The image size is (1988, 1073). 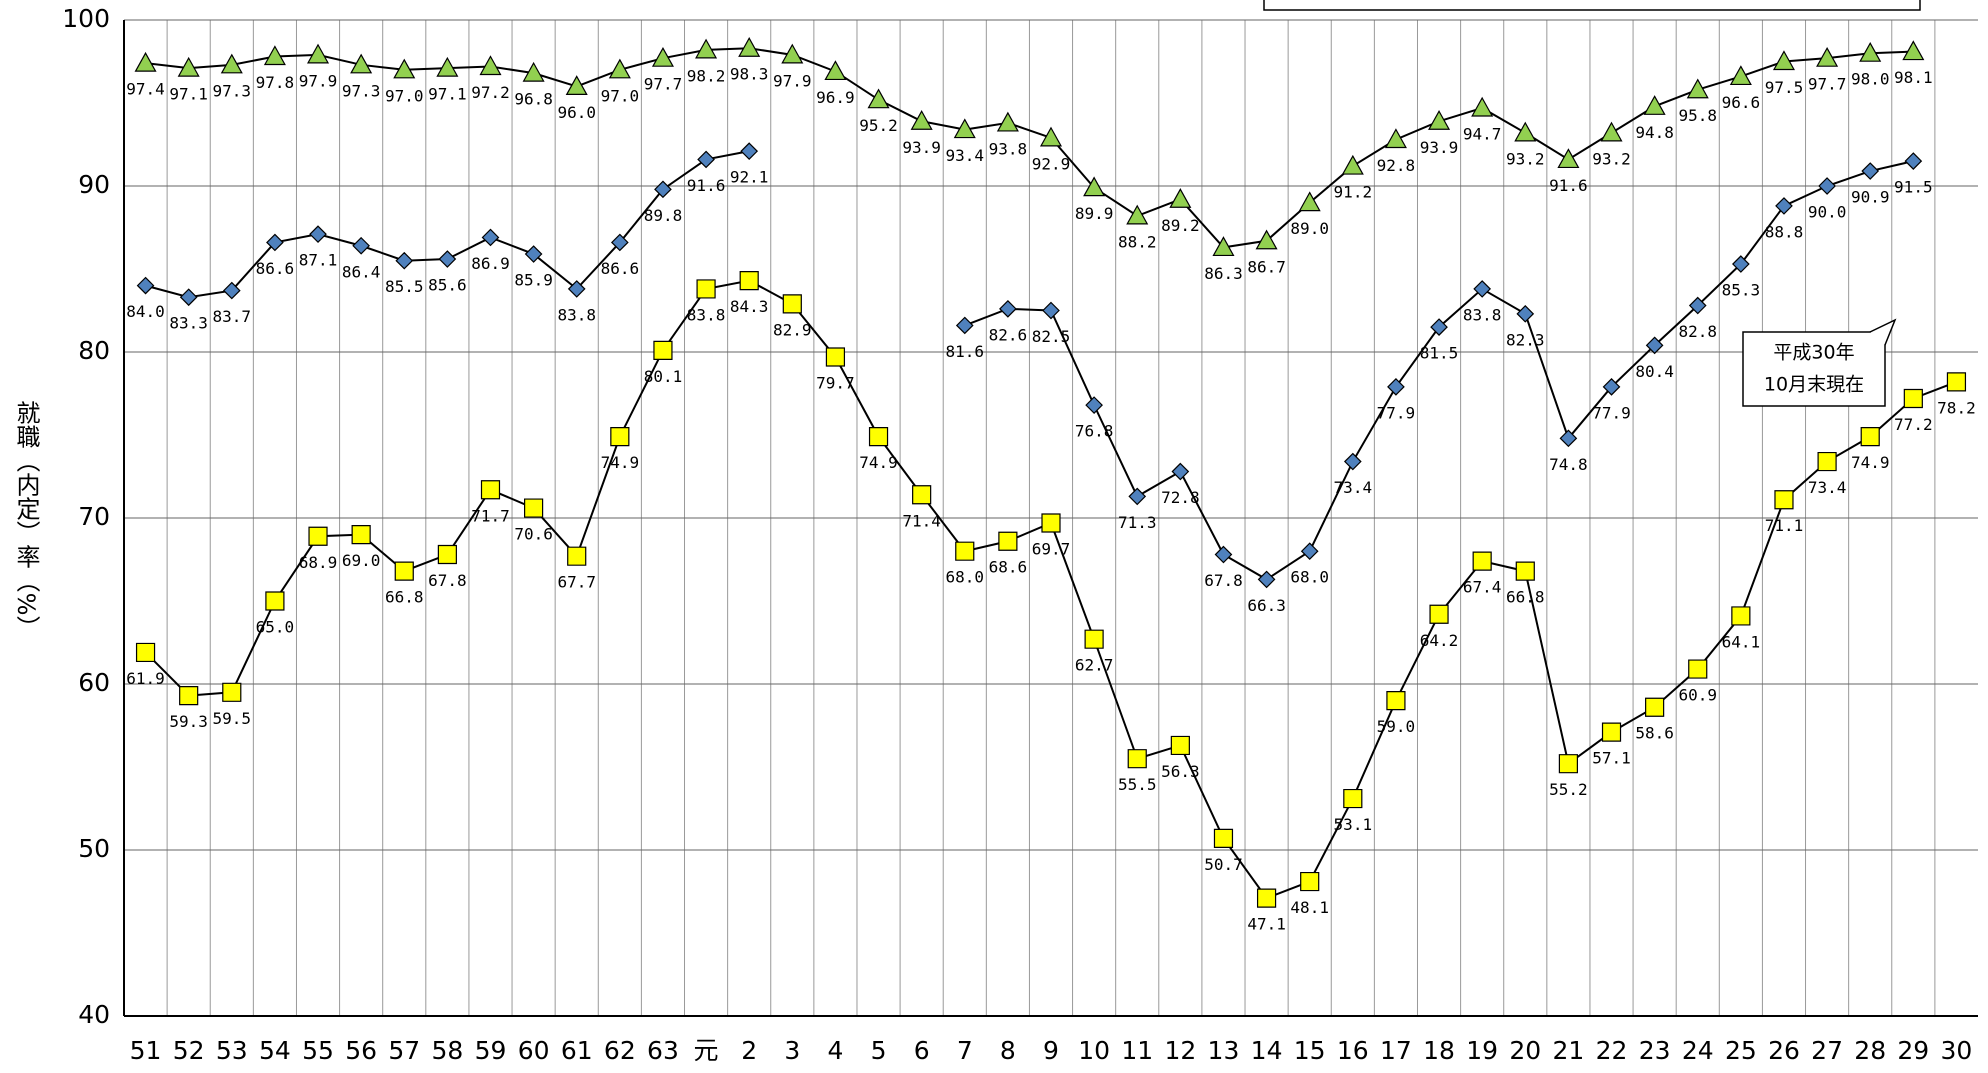 What do you see at coordinates (318, 1050) in the screenshot?
I see `x-tick-label: 55` at bounding box center [318, 1050].